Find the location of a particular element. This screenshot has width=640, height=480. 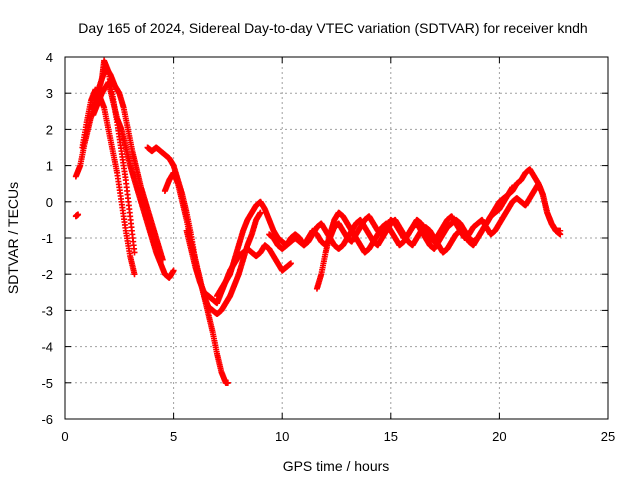

y-tick-label: 4 is located at coordinates (49, 57).